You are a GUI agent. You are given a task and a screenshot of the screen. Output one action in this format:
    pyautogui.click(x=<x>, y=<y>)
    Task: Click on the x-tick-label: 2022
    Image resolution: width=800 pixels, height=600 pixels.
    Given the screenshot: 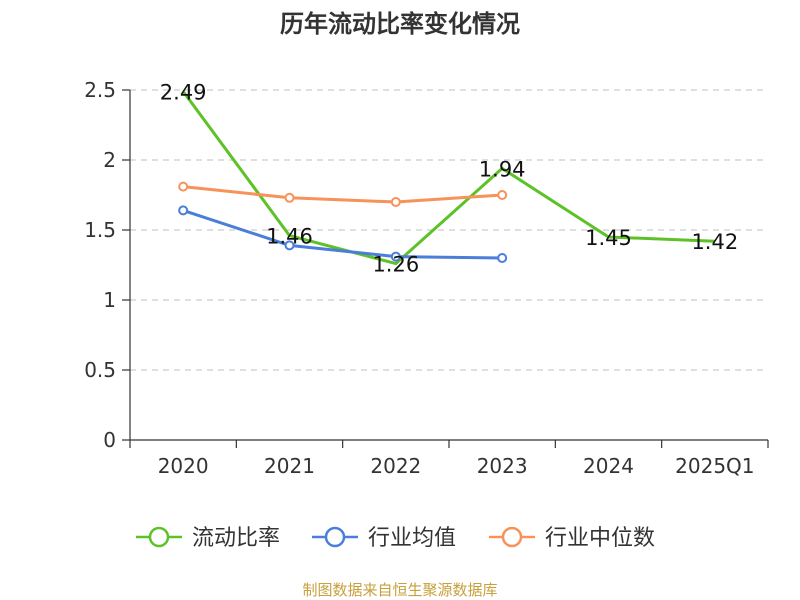 What is the action you would take?
    pyautogui.click(x=395, y=466)
    